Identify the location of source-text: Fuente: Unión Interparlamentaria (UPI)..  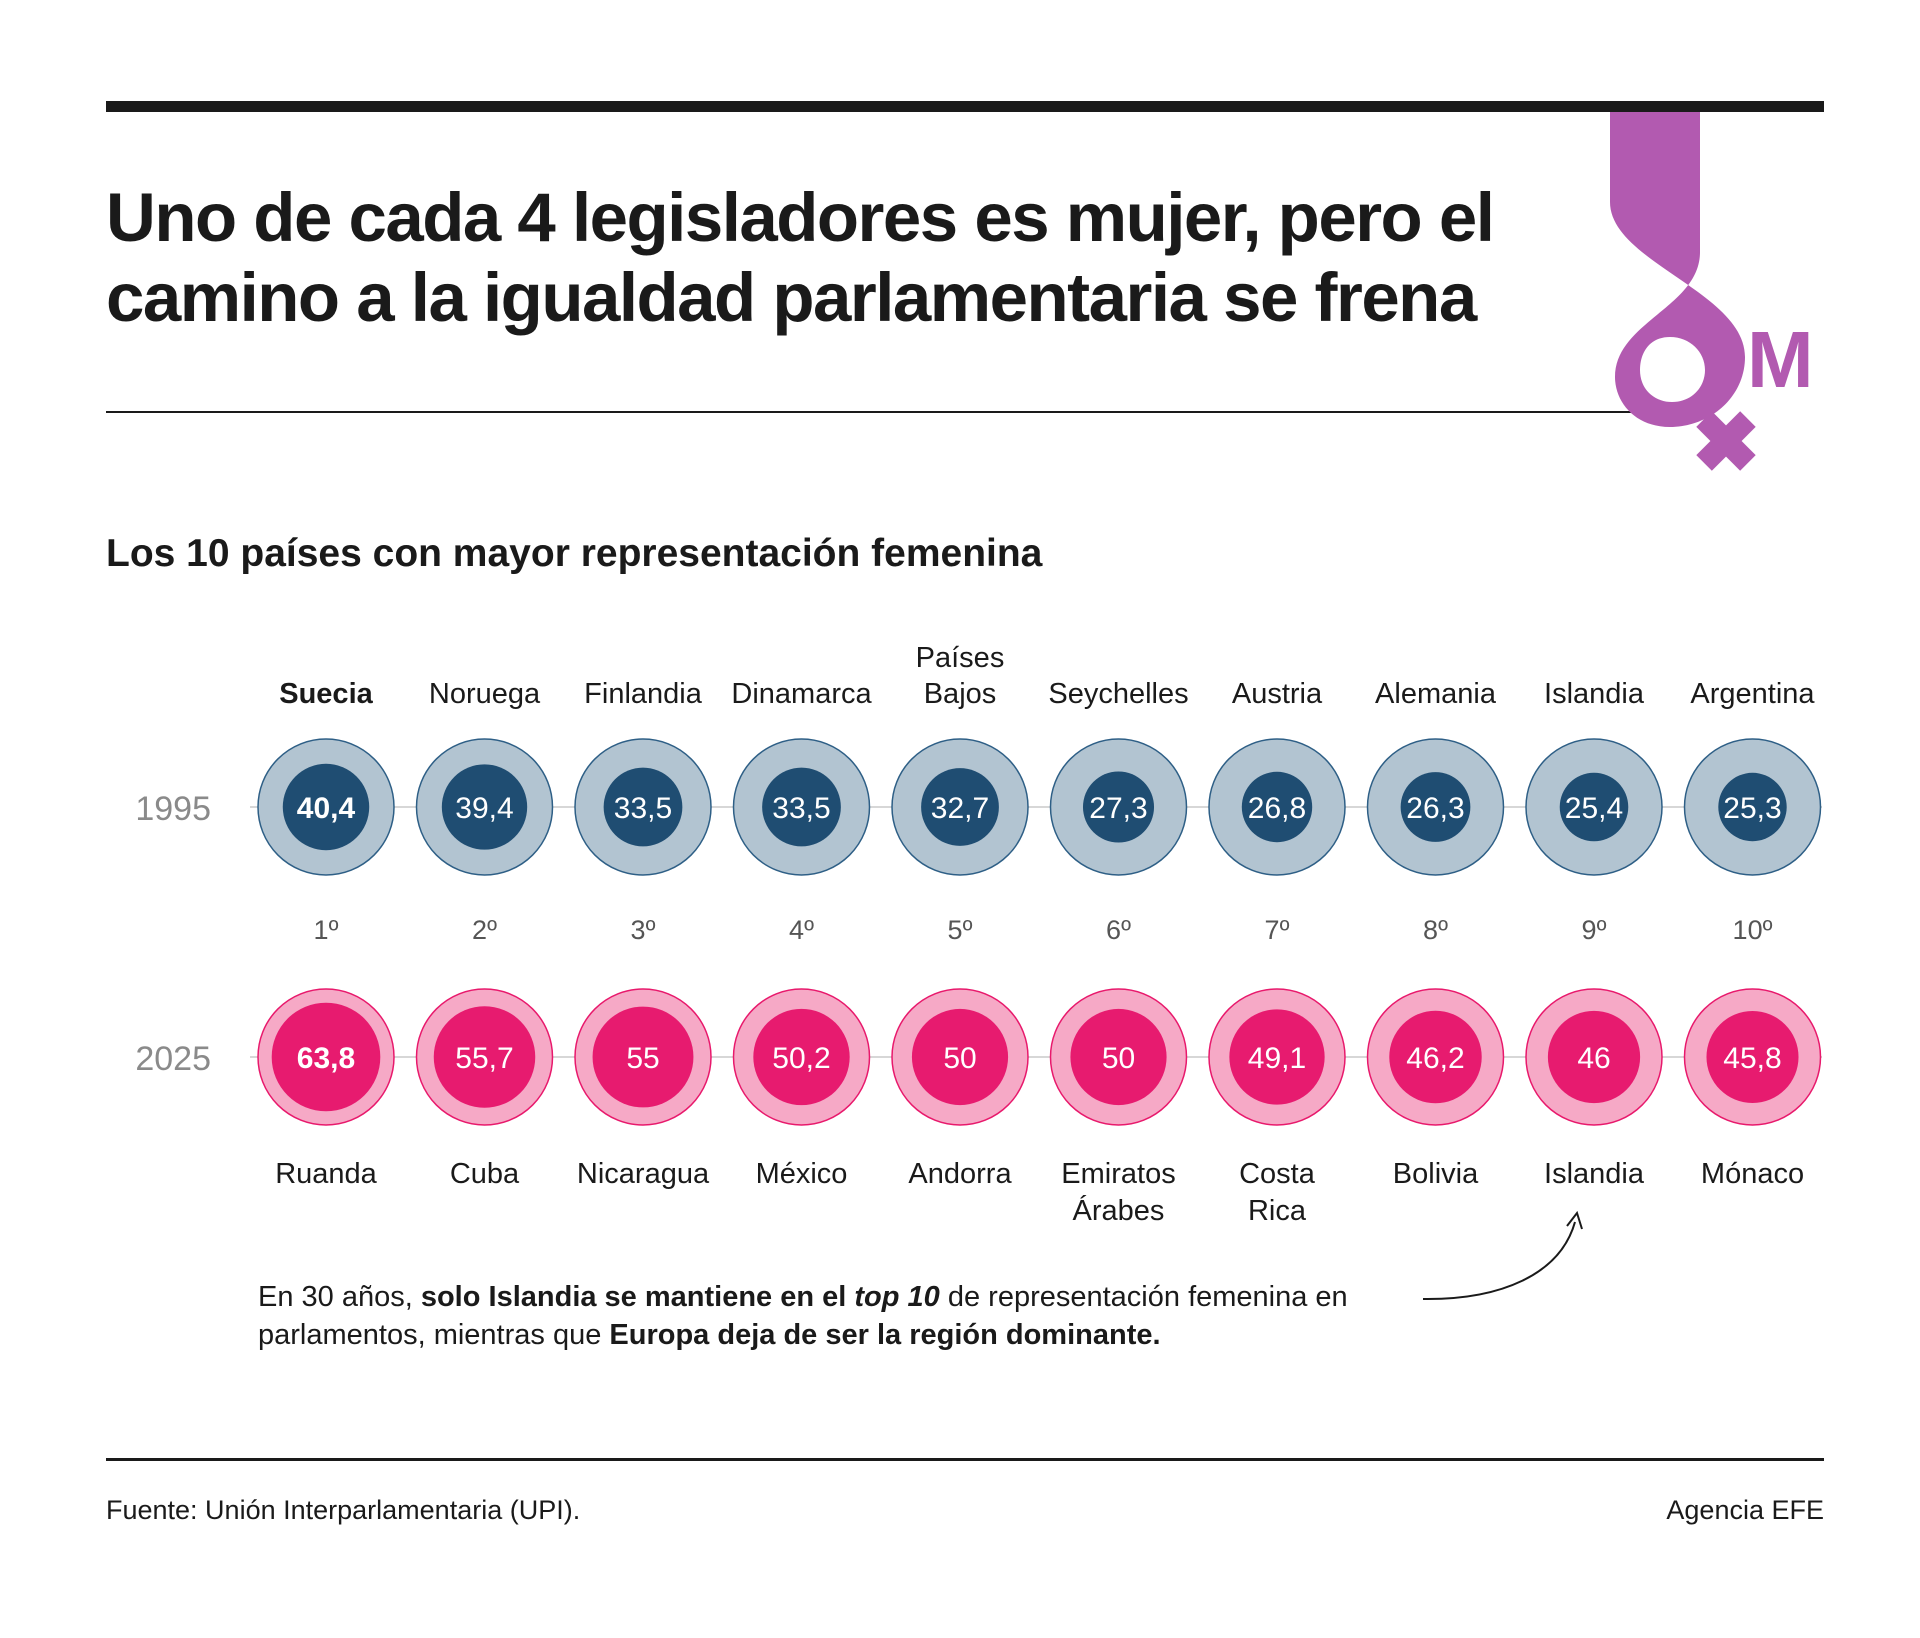
(343, 1510).